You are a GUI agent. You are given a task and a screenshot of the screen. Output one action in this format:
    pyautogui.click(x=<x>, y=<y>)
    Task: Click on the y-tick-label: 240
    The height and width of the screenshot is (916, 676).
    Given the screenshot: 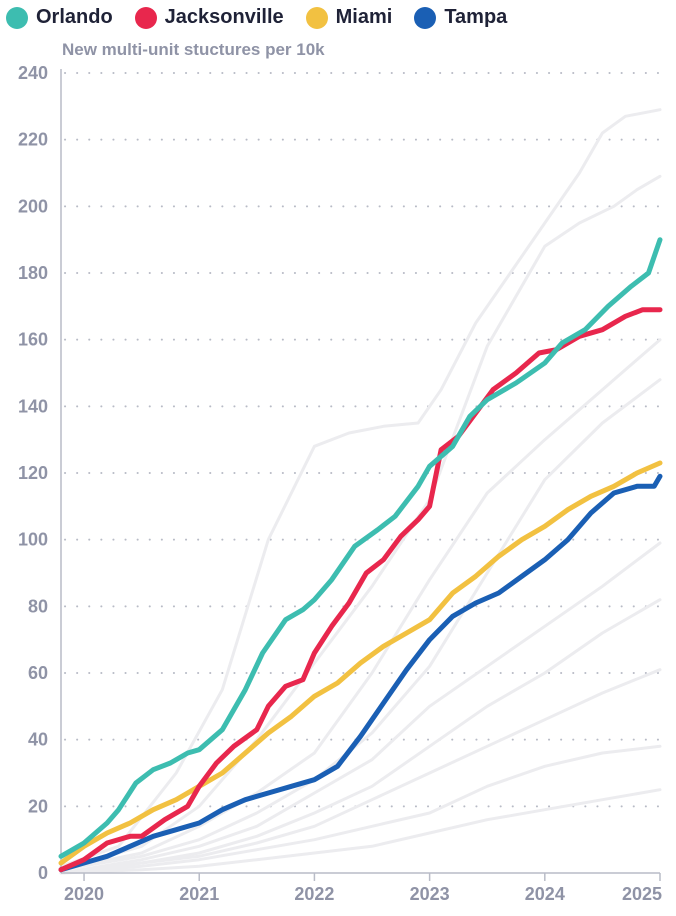 What is the action you would take?
    pyautogui.click(x=33, y=73)
    